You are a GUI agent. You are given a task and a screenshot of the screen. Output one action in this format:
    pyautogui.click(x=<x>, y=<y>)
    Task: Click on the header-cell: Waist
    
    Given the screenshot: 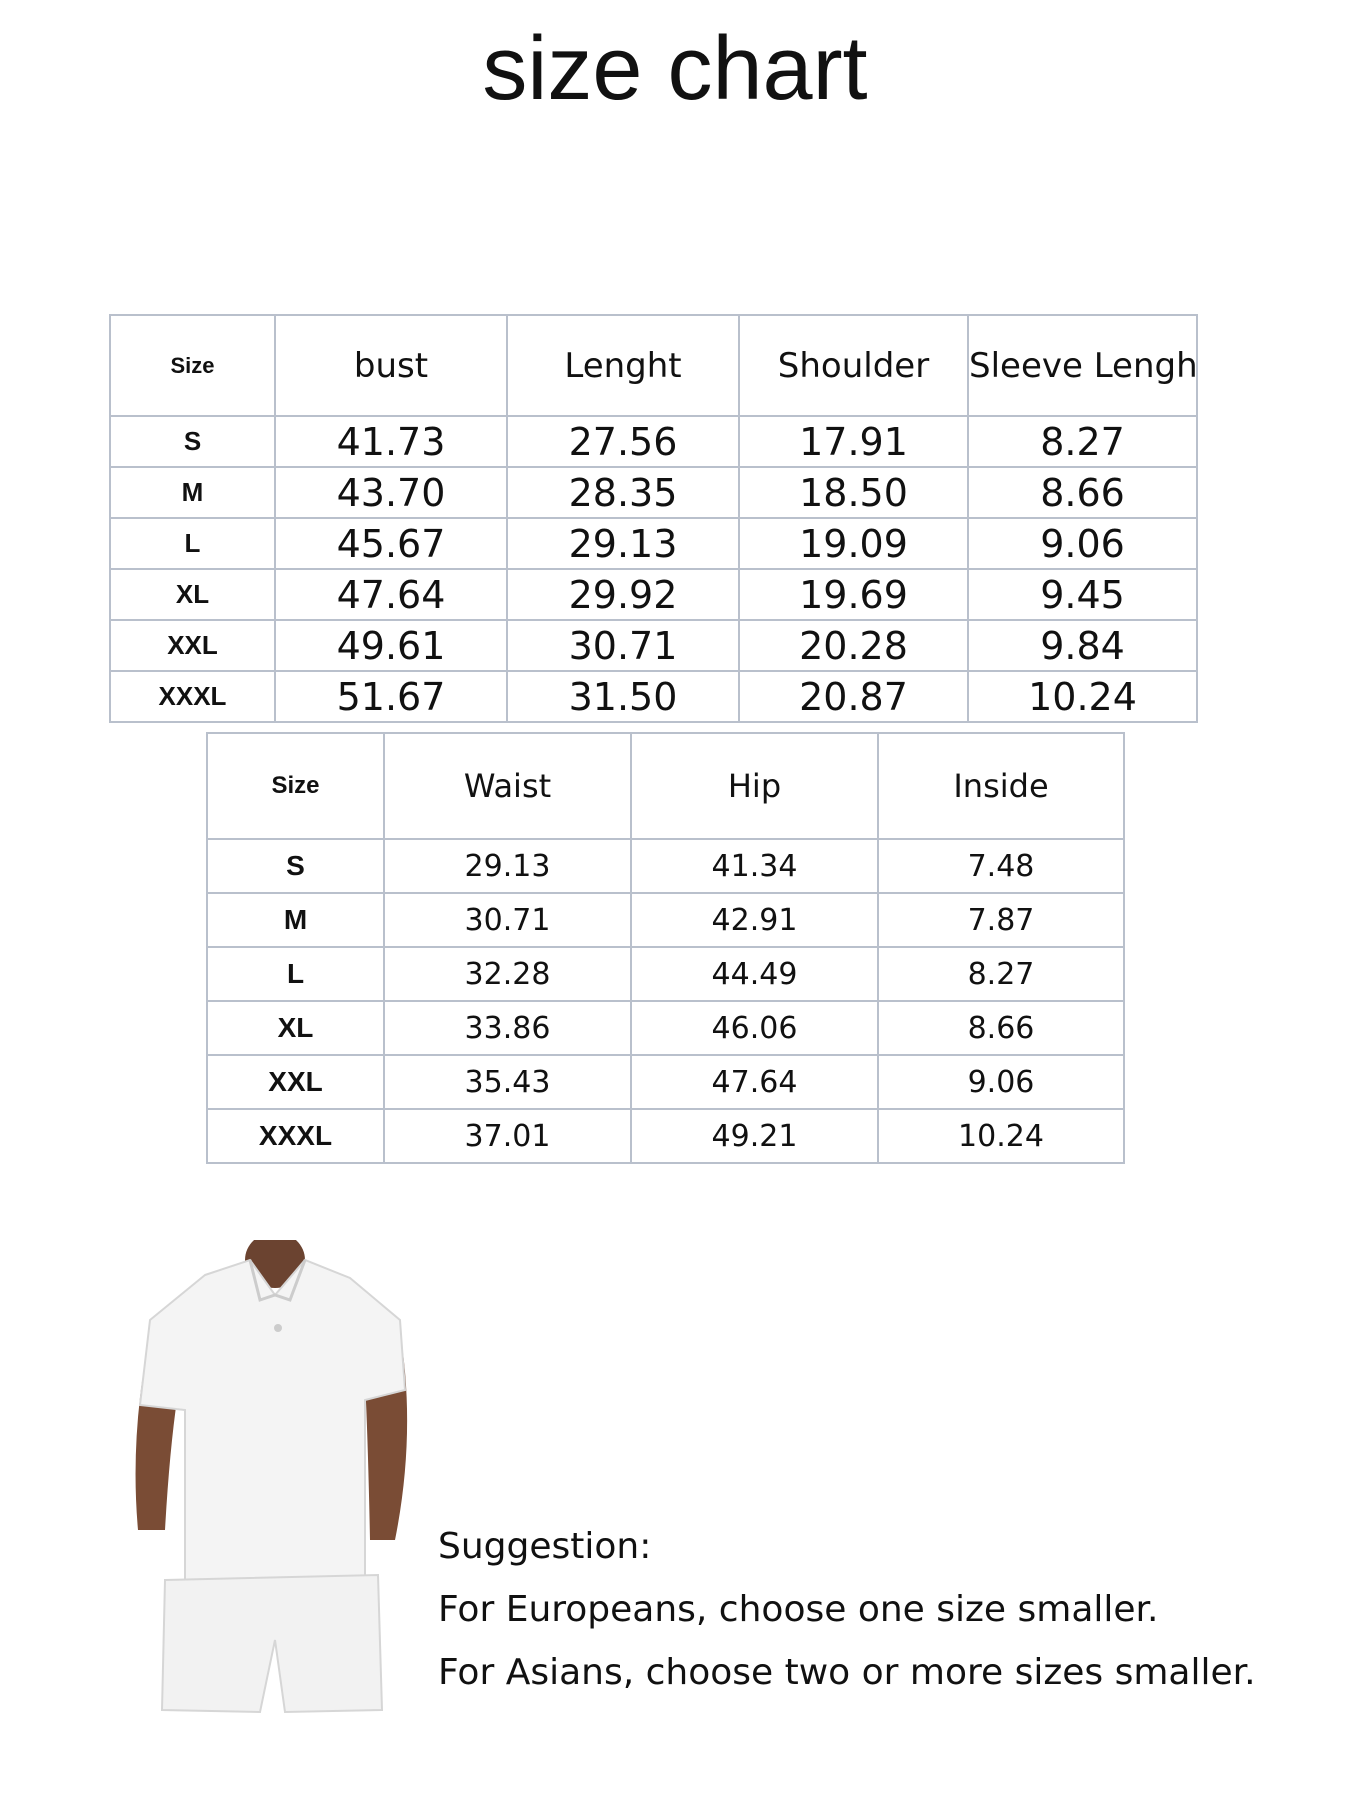 What is the action you would take?
    pyautogui.click(x=507, y=786)
    